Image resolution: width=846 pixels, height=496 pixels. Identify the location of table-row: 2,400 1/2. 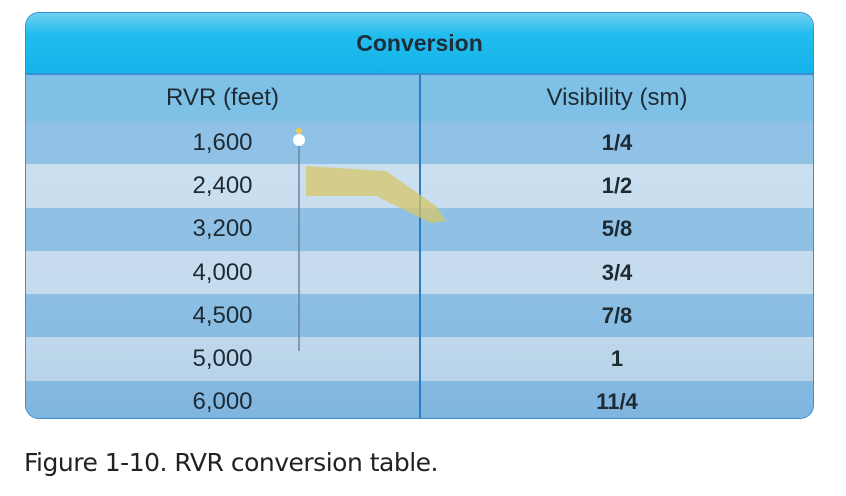
(419, 186).